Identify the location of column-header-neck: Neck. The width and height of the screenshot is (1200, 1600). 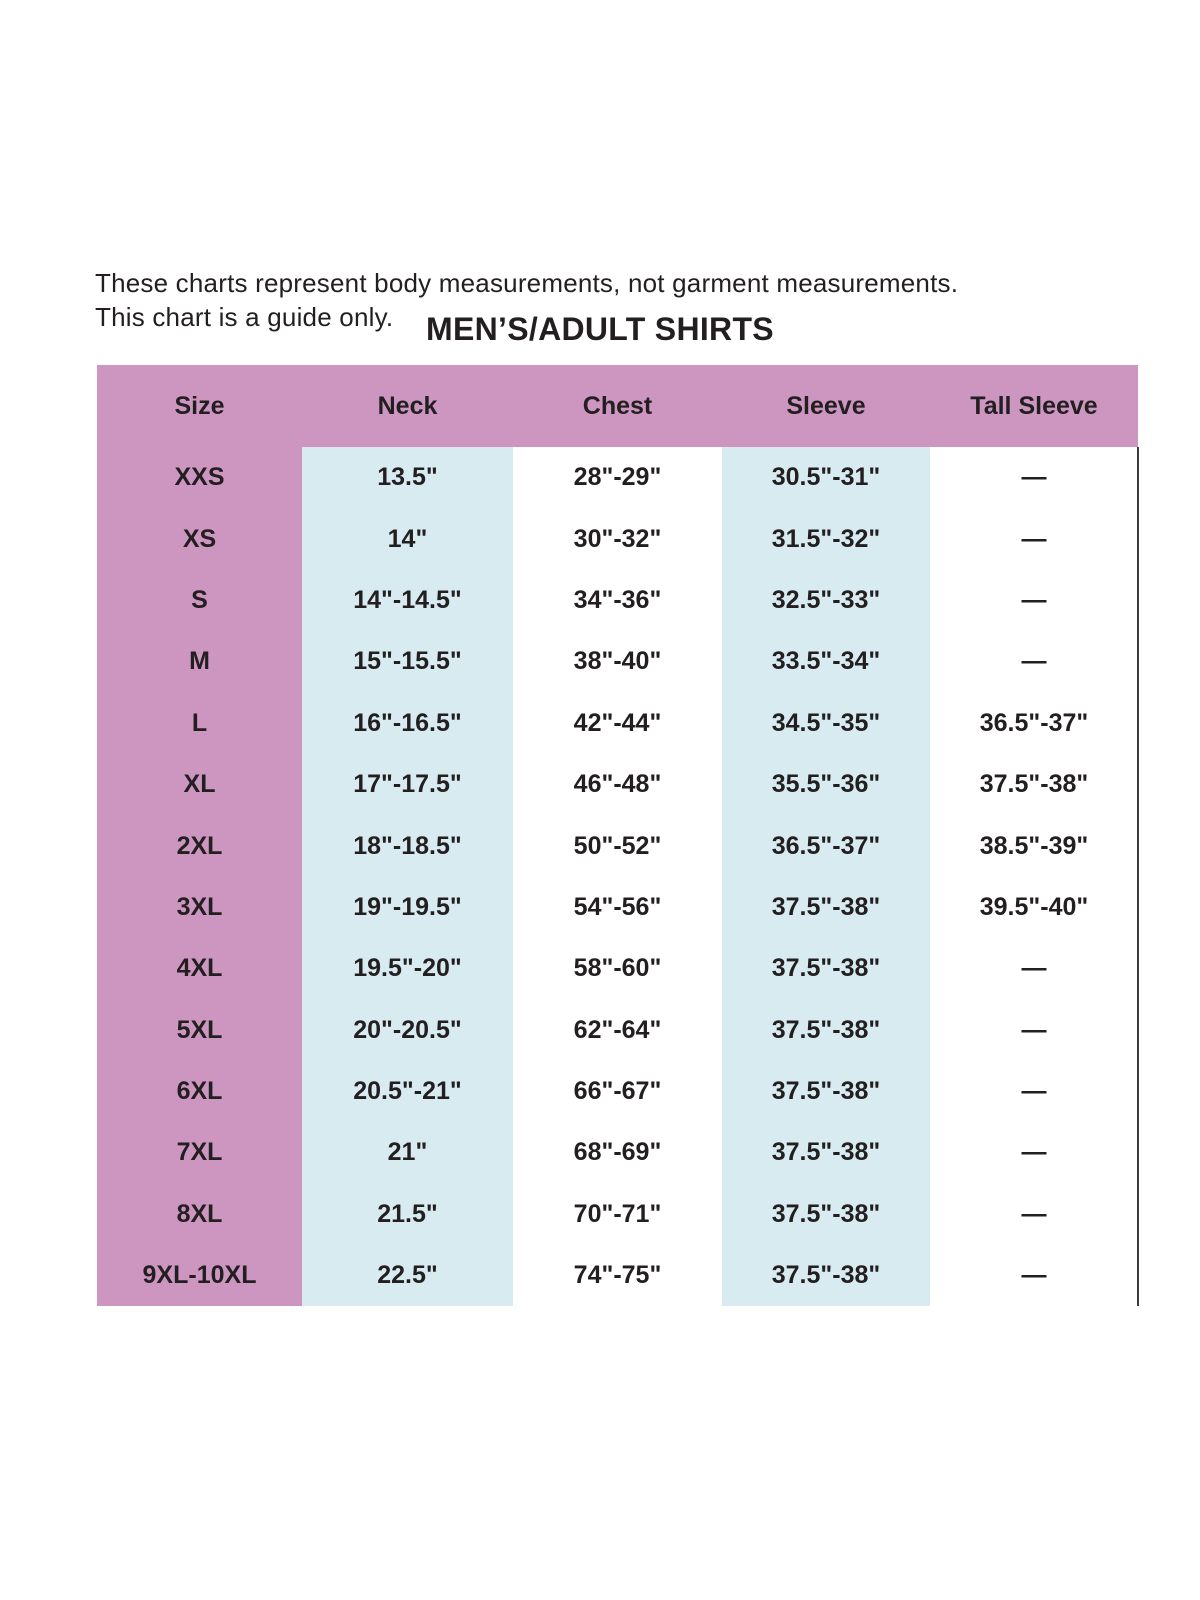
(407, 406).